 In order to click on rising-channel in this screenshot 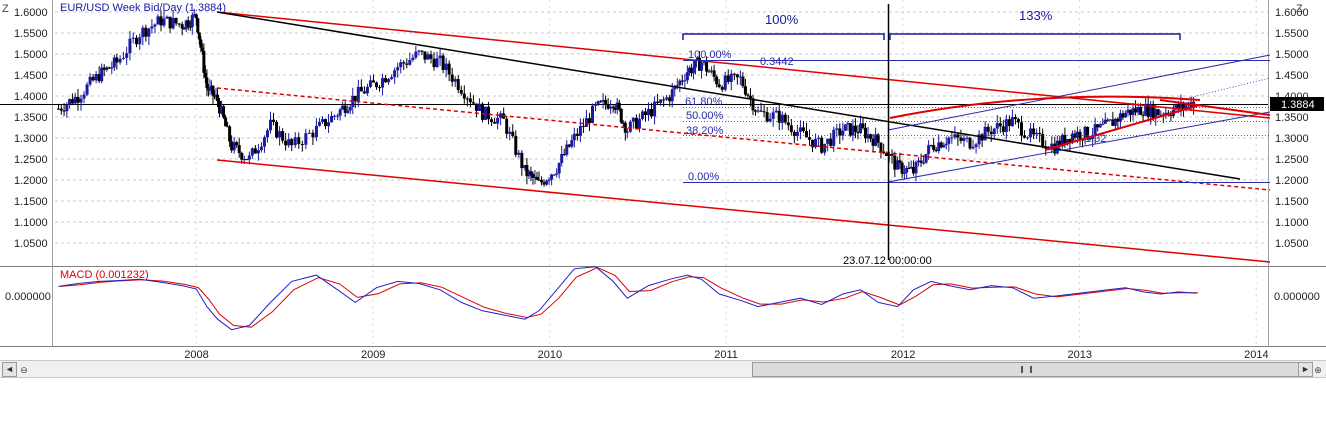, I will do `click(1079, 118)`.